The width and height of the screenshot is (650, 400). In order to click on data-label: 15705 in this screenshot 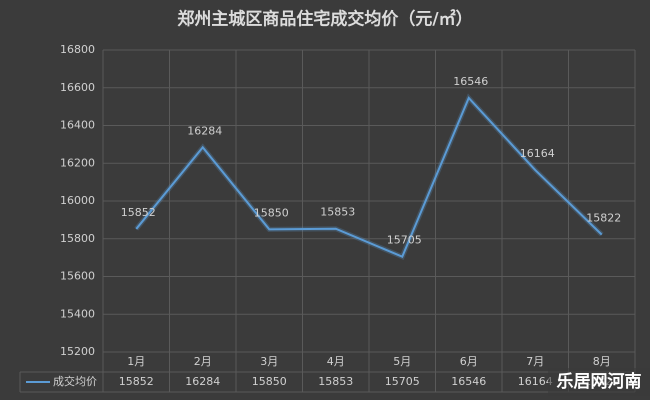, I will do `click(404, 240)`.